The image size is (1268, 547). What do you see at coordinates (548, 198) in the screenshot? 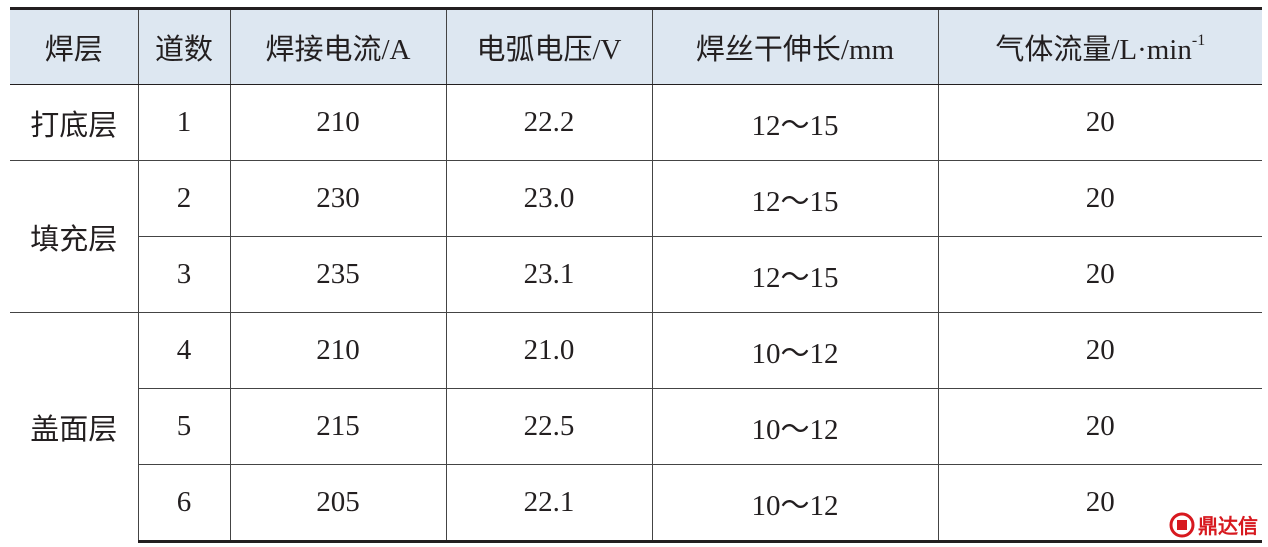
I see `data-cell: 23.0` at bounding box center [548, 198].